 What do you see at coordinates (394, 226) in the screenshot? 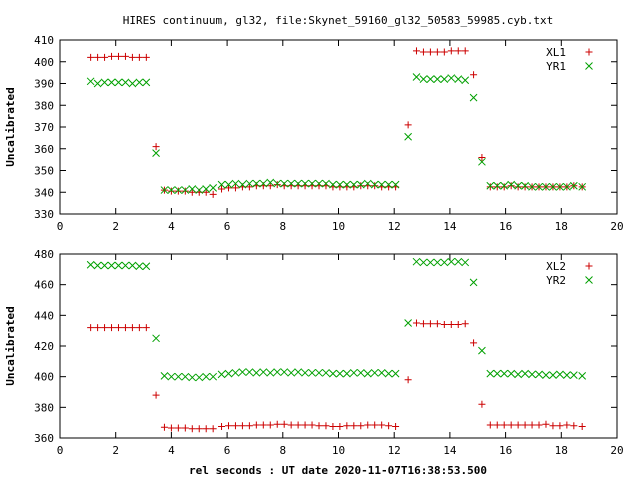
I see `x-tick-label: 12` at bounding box center [394, 226].